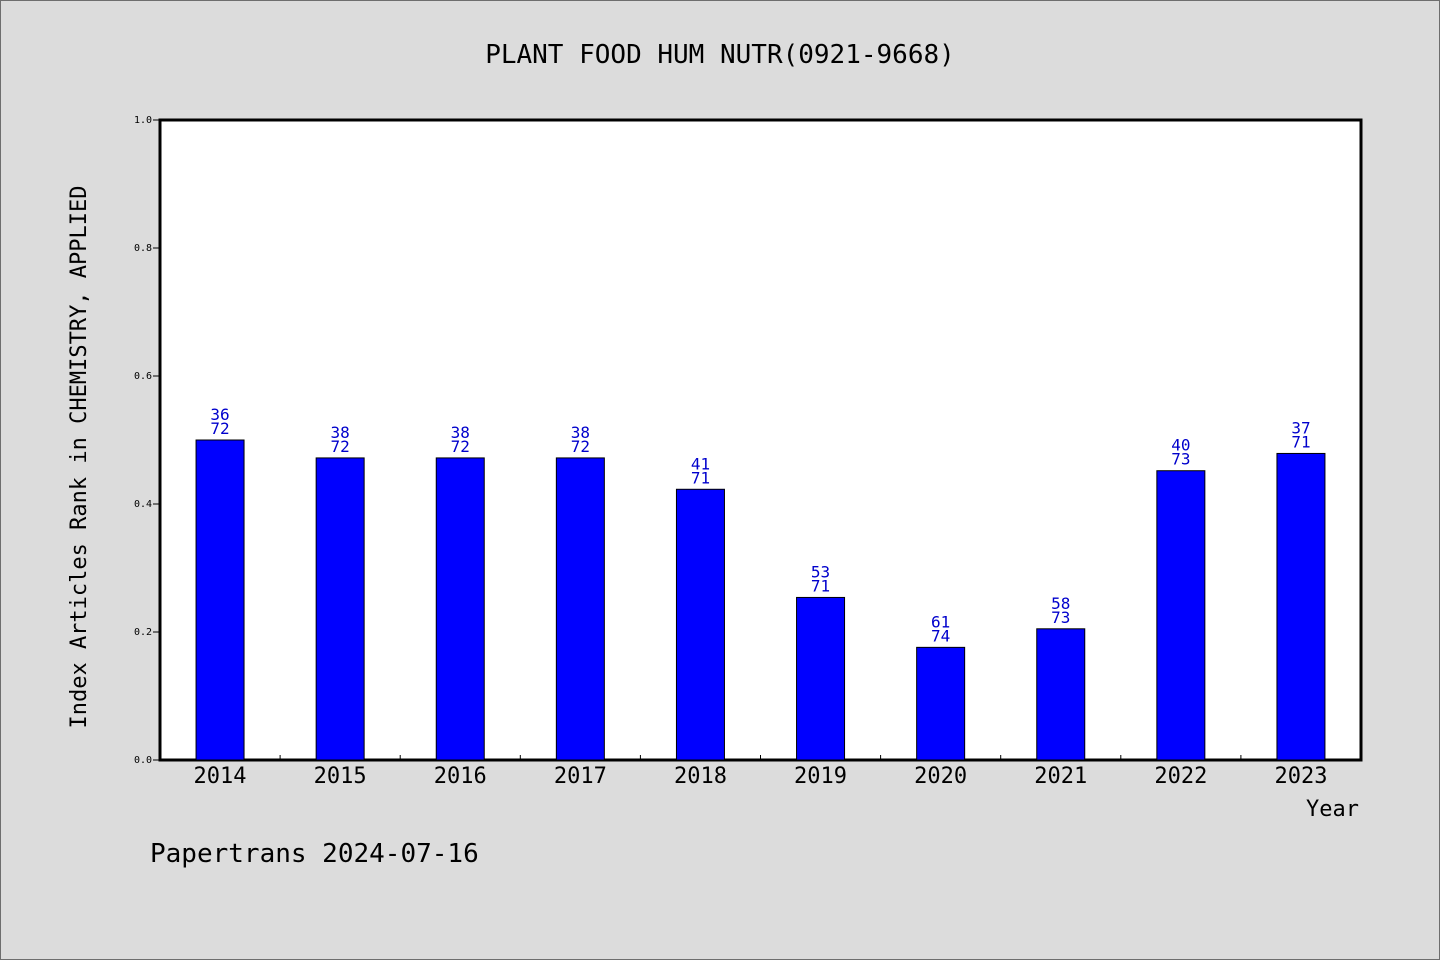 The image size is (1440, 960). I want to click on x-tick-label: 2018, so click(700, 776).